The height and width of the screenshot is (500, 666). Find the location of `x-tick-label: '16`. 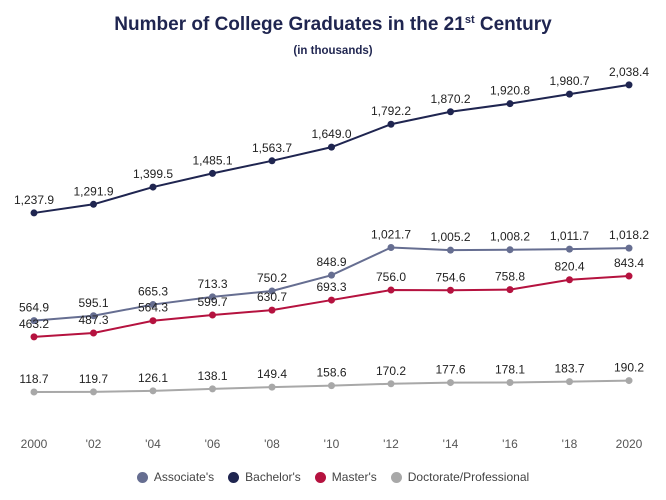

x-tick-label: '16 is located at coordinates (510, 444).